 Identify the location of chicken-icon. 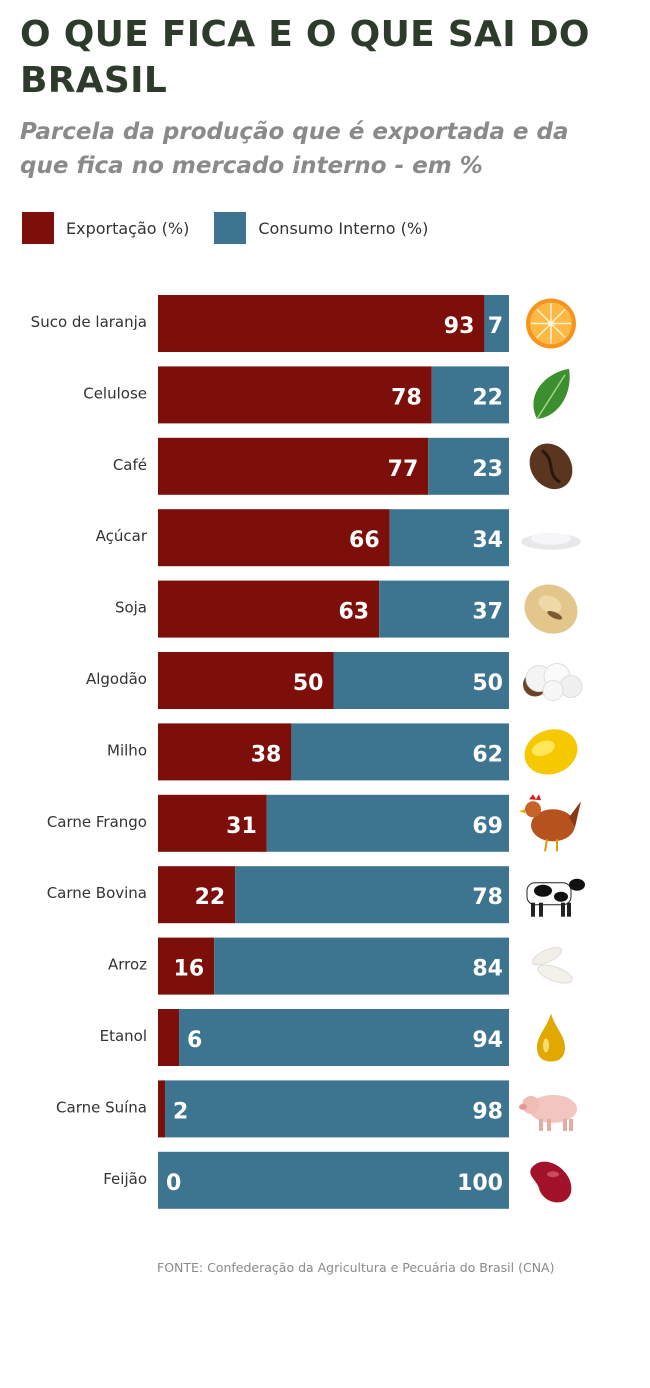
(550, 823).